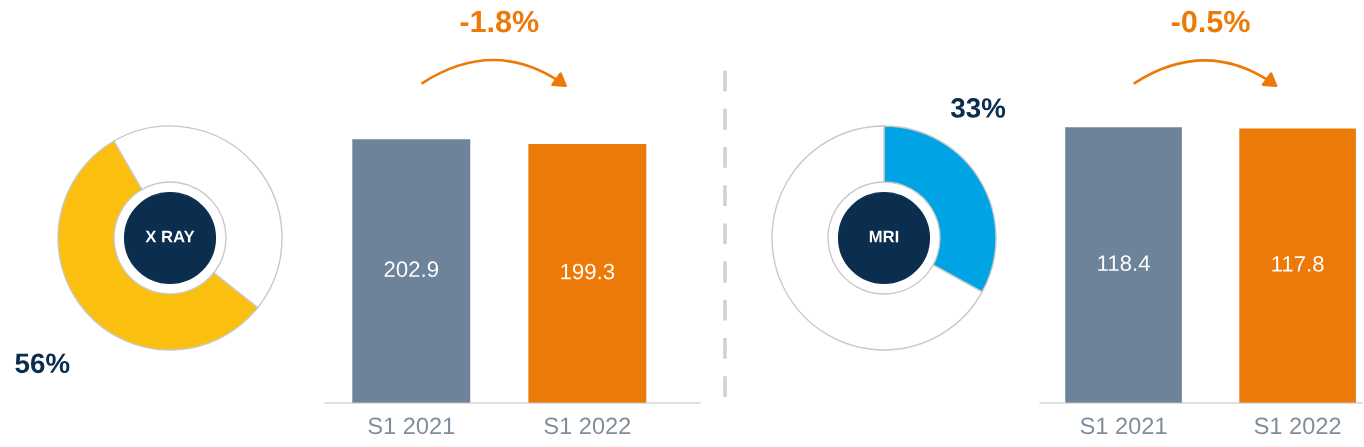 The width and height of the screenshot is (1364, 447). What do you see at coordinates (978, 108) in the screenshot?
I see `data-label: 33%` at bounding box center [978, 108].